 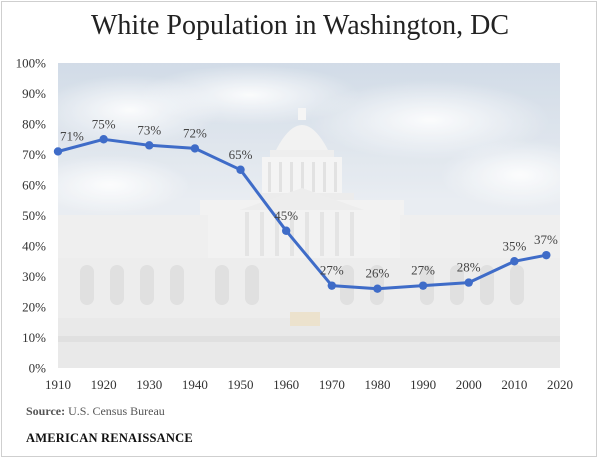 I want to click on source-text: U.S. Census Bureau, so click(x=116, y=411).